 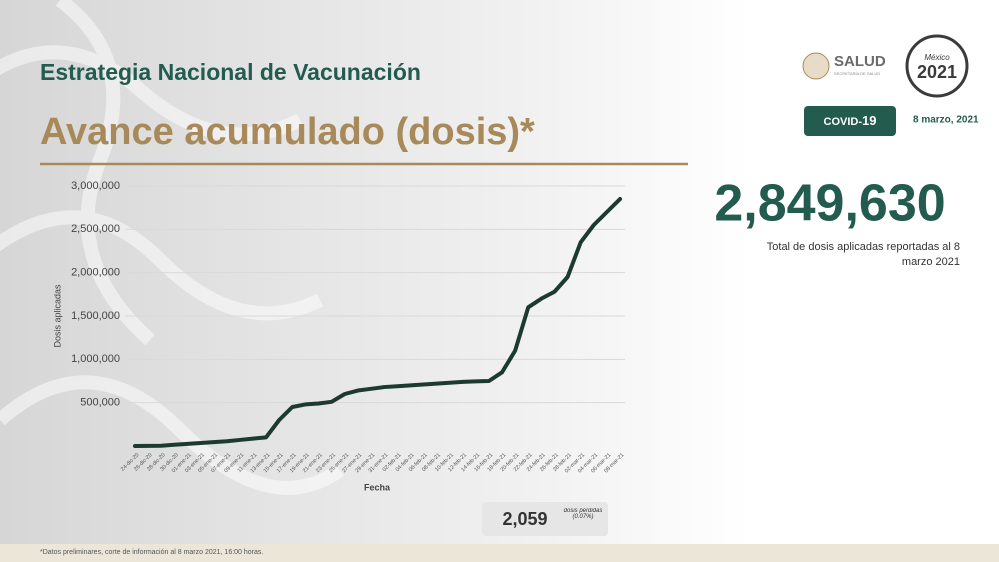 I want to click on badge, so click(x=850, y=121).